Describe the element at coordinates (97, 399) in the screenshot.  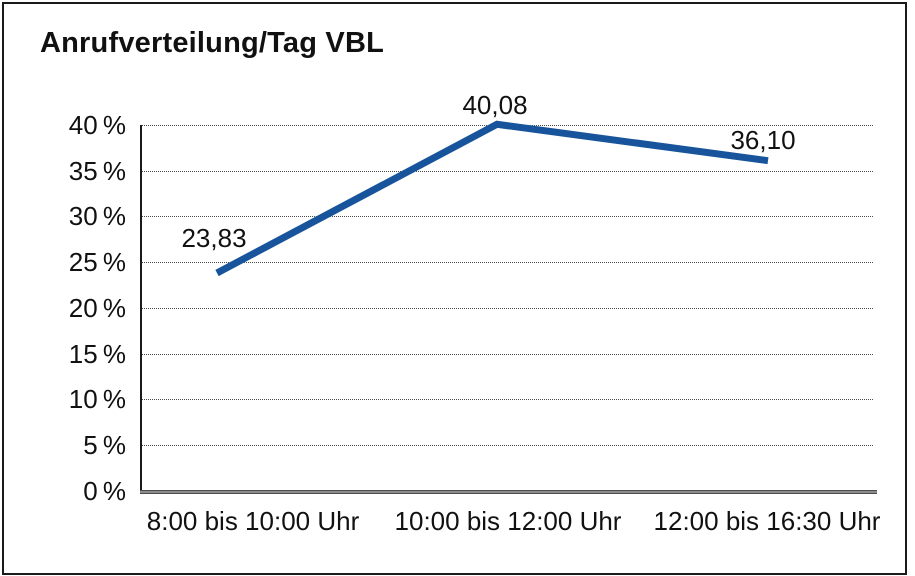
I see `y-tick-label: 10 %` at that location.